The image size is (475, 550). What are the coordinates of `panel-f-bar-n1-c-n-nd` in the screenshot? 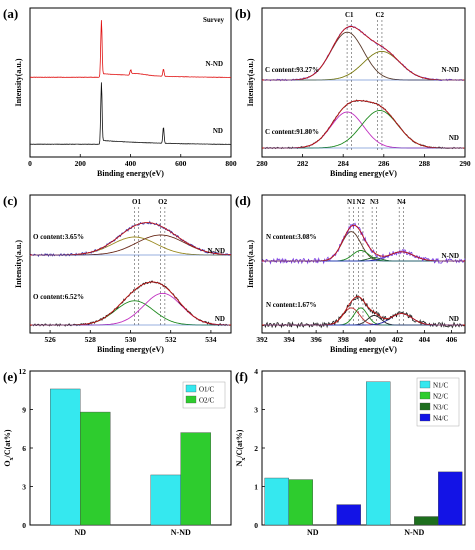 It's located at (378, 453).